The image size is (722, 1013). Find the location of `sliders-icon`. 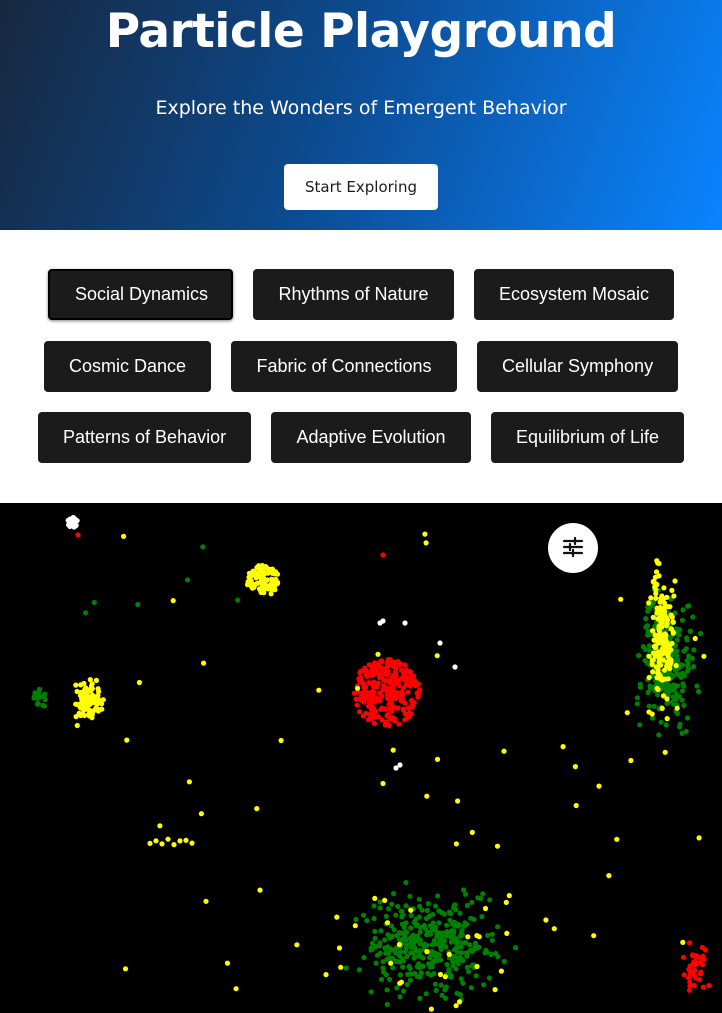

sliders-icon is located at coordinates (573, 548).